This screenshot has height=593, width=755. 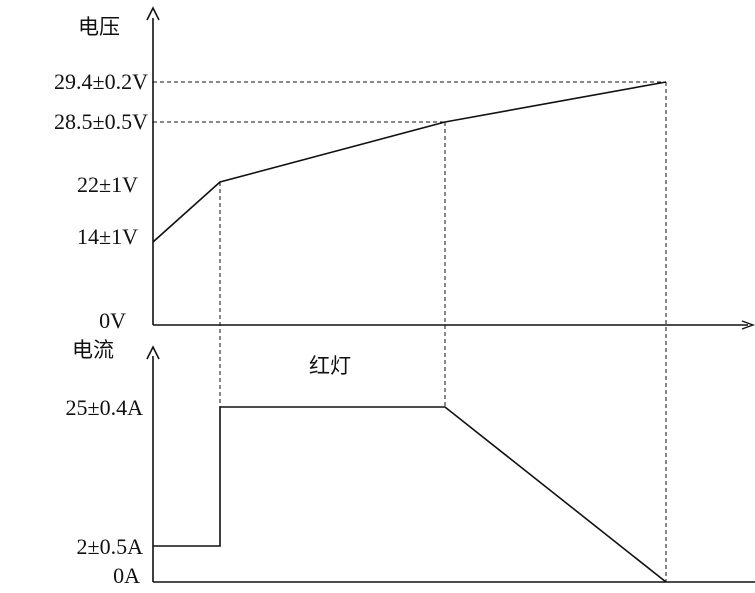 What do you see at coordinates (126, 575) in the screenshot?
I see `tick-label-a0: 0A` at bounding box center [126, 575].